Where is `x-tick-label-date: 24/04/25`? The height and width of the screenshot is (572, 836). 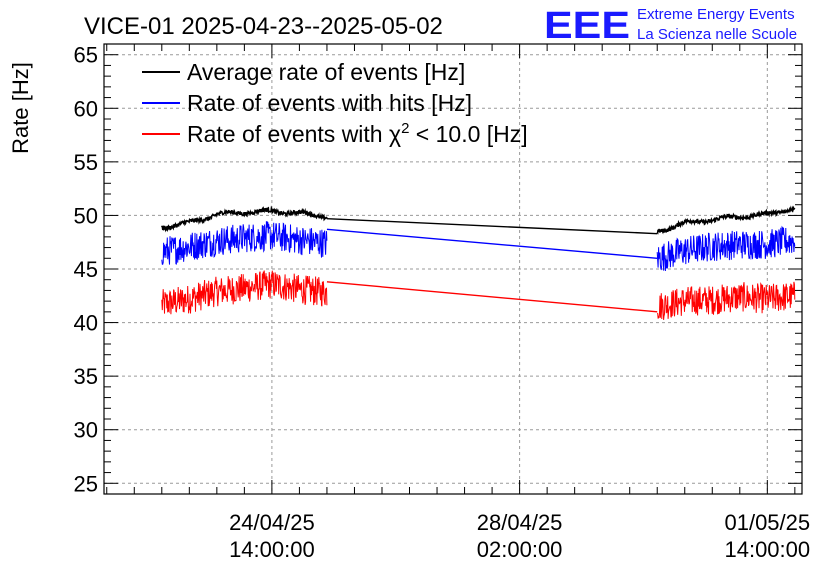 x-tick-label-date: 24/04/25 is located at coordinates (272, 522).